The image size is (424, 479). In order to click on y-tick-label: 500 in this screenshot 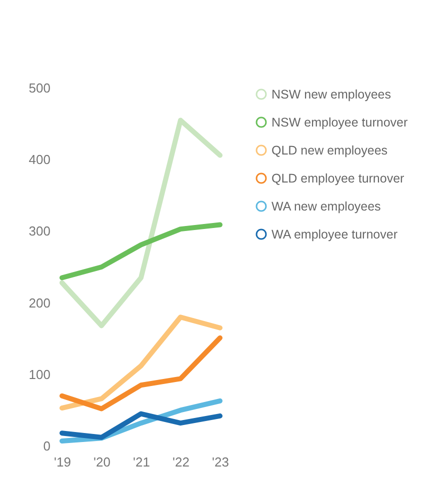, I will do `click(39, 88)`.